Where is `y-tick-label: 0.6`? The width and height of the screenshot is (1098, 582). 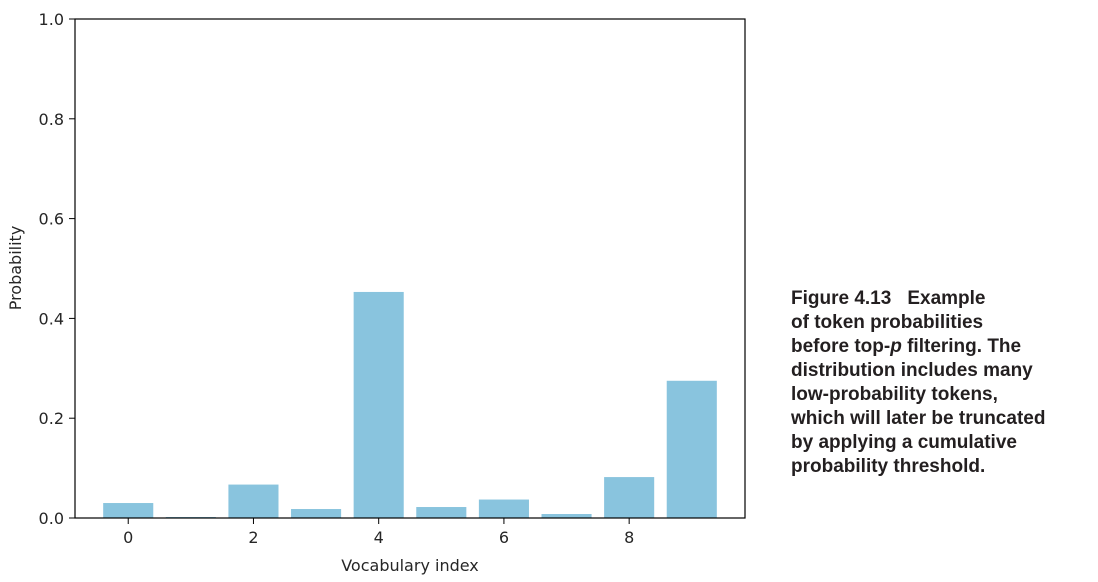
y-tick-label: 0.6 is located at coordinates (51, 219).